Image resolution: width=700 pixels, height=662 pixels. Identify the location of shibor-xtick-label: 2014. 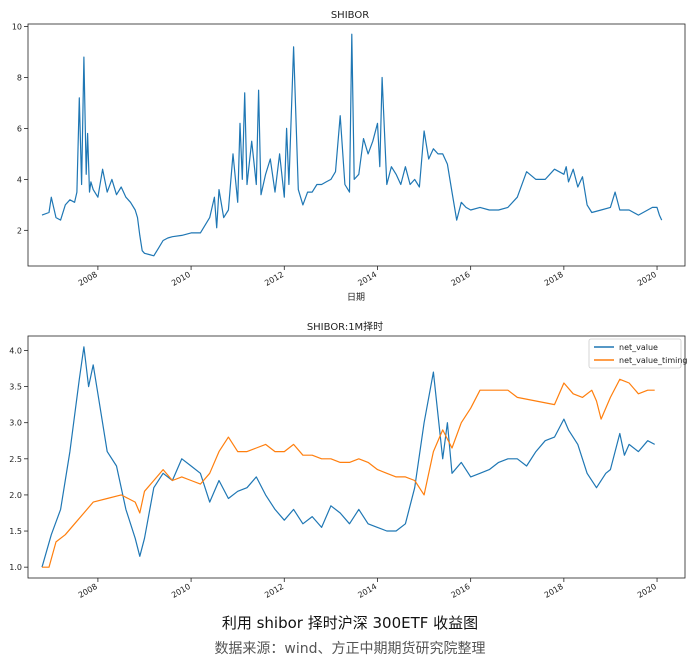
(367, 279).